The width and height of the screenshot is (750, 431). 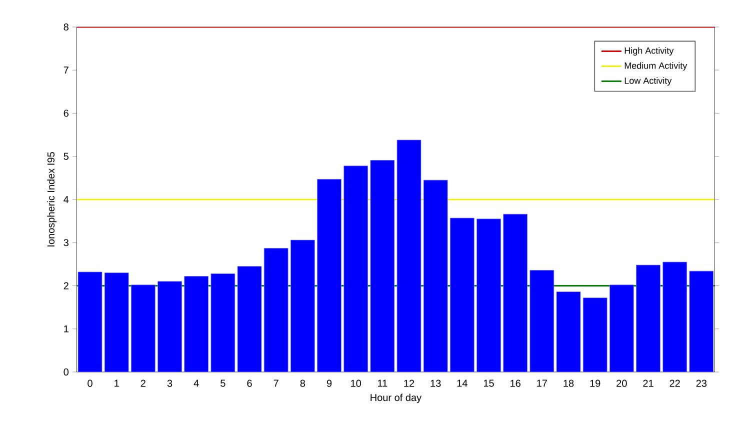 I want to click on y-tick-label: 5, so click(x=66, y=156).